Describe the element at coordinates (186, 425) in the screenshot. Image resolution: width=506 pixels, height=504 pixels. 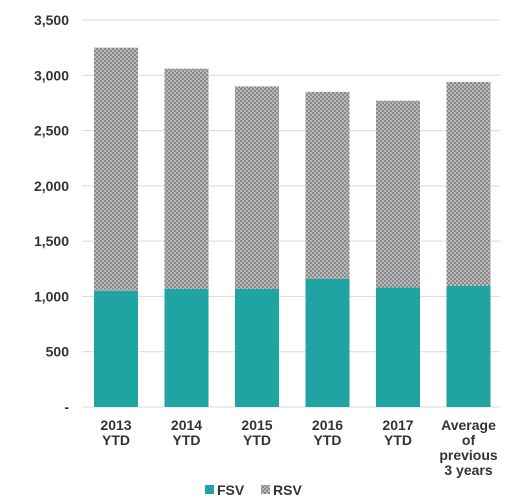
I see `x-category-label-line: 2014` at that location.